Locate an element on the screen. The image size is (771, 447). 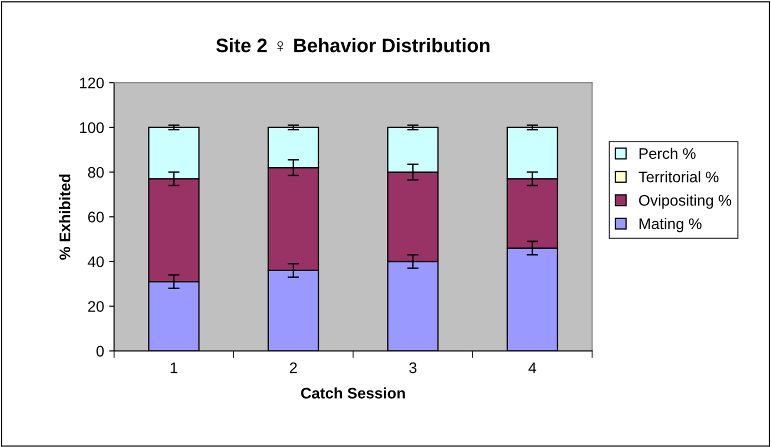
y-axis-title: % Exhibited is located at coordinates (64, 217).